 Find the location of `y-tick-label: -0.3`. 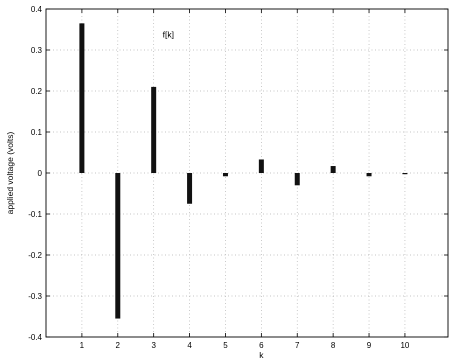

y-tick-label: -0.3 is located at coordinates (35, 296).